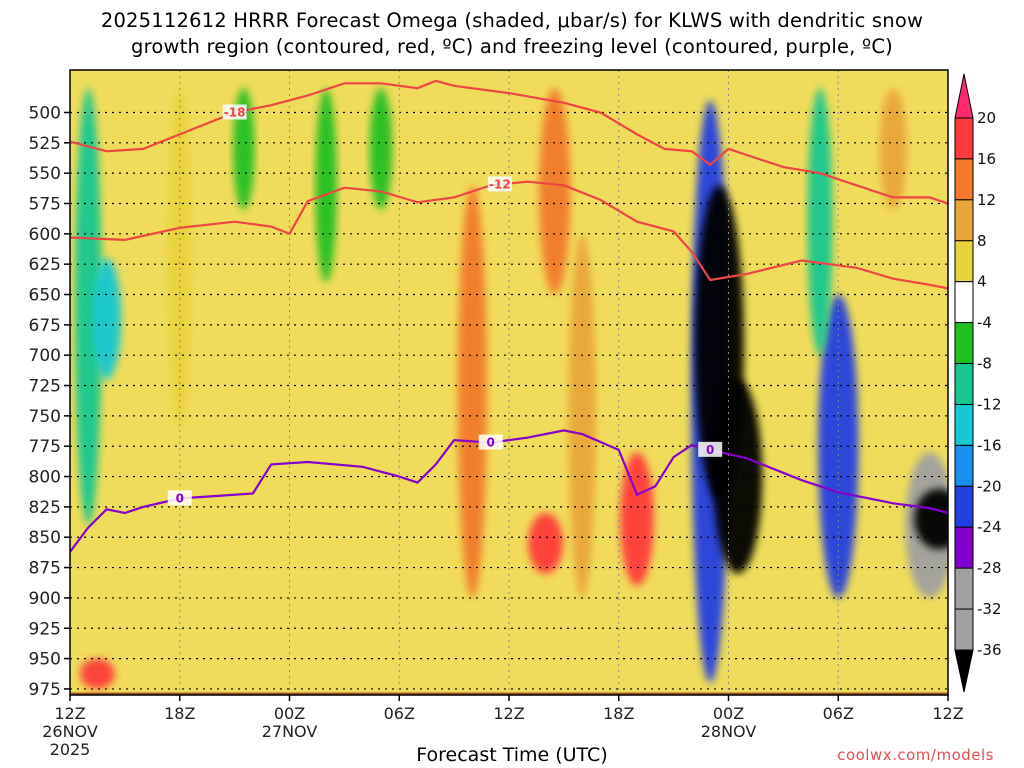 The height and width of the screenshot is (768, 1024). I want to click on x-tick-year-0: 2025, so click(70, 749).